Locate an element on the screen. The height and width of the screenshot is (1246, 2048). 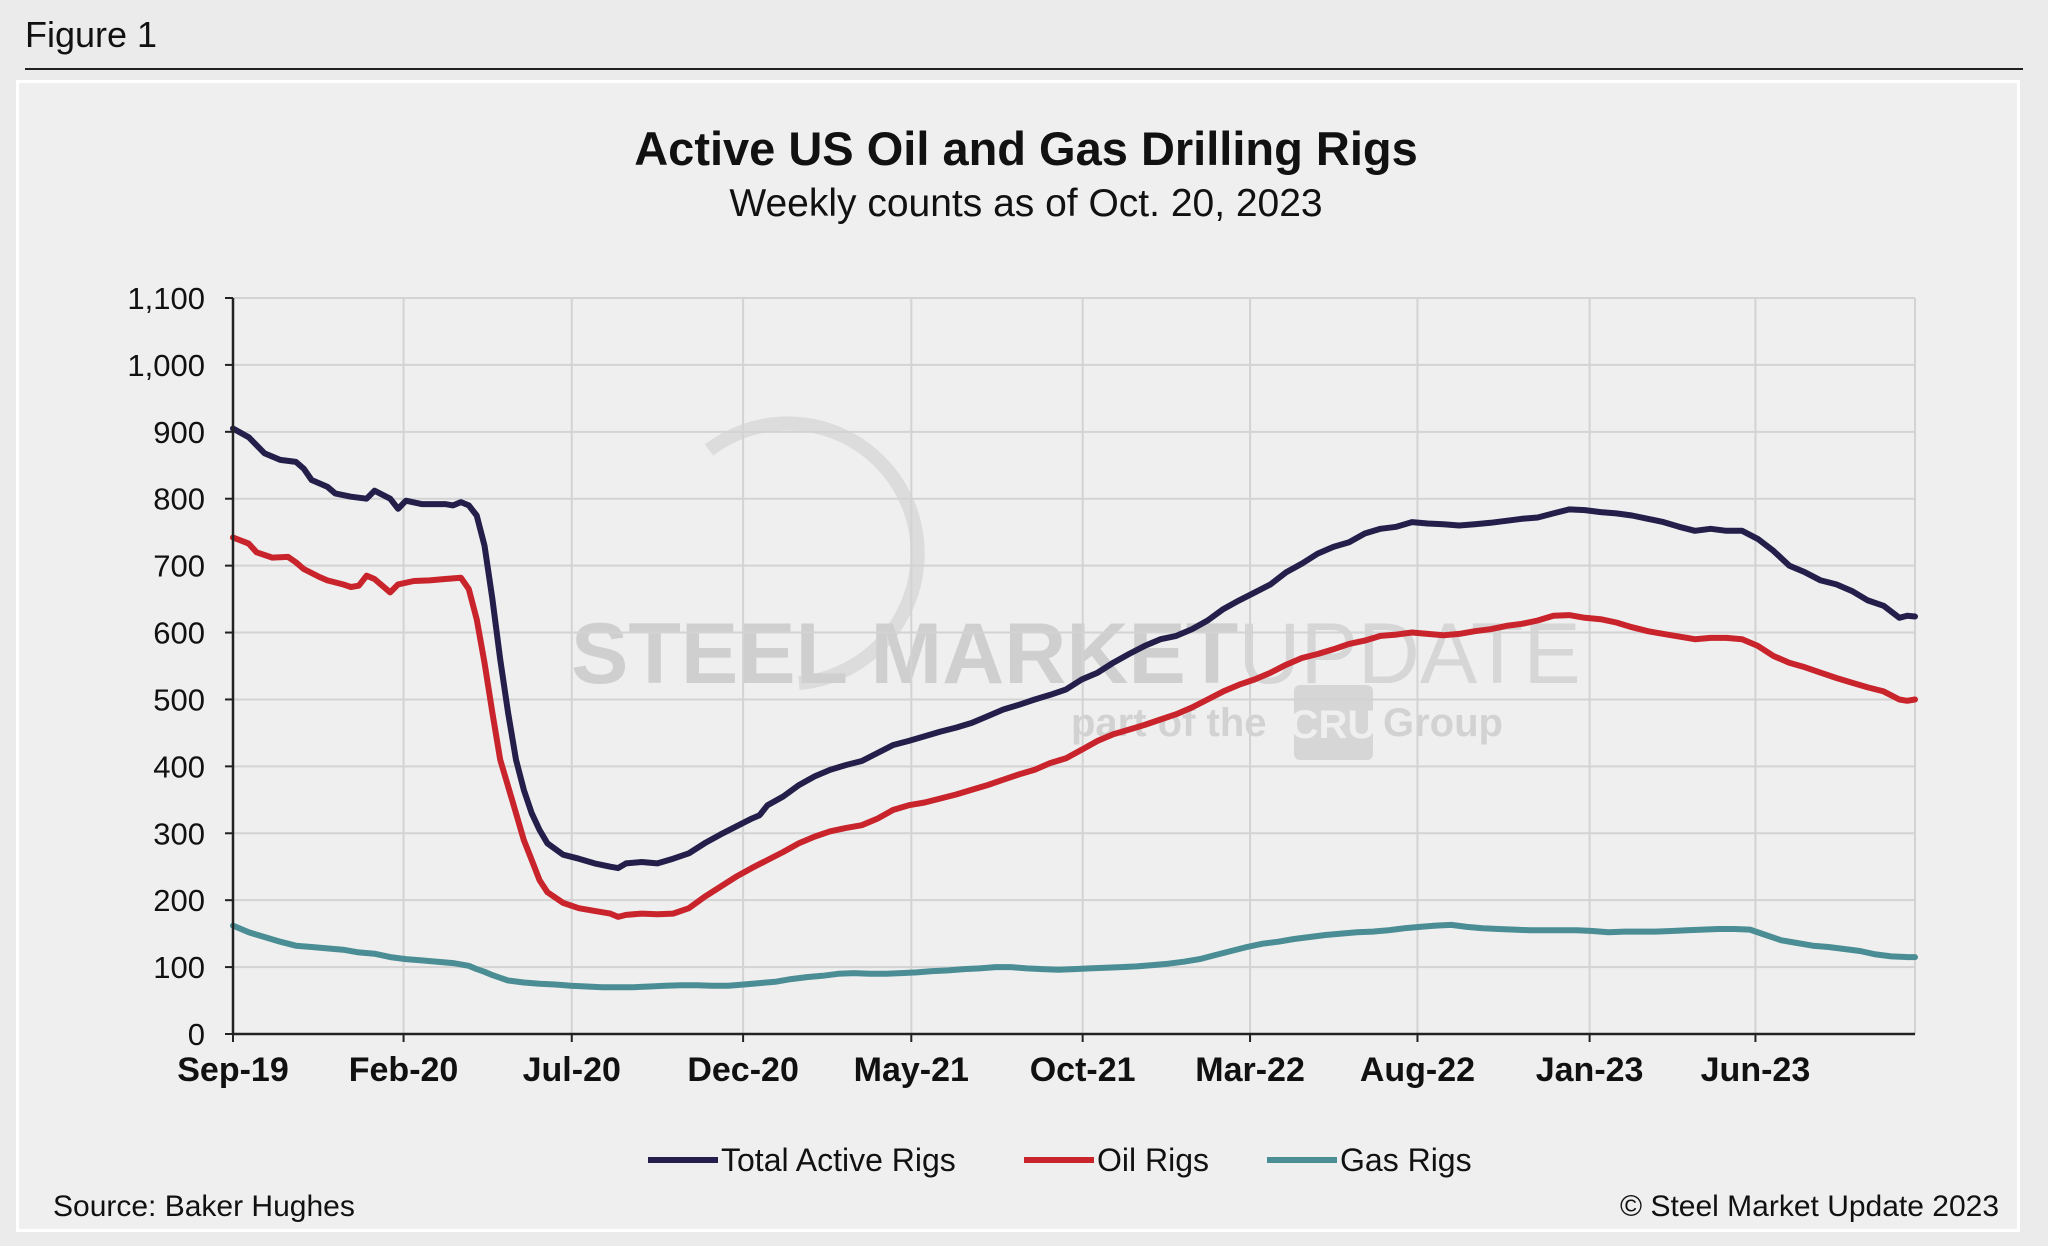
x-tick-label: Oct-21 is located at coordinates (1083, 1070).